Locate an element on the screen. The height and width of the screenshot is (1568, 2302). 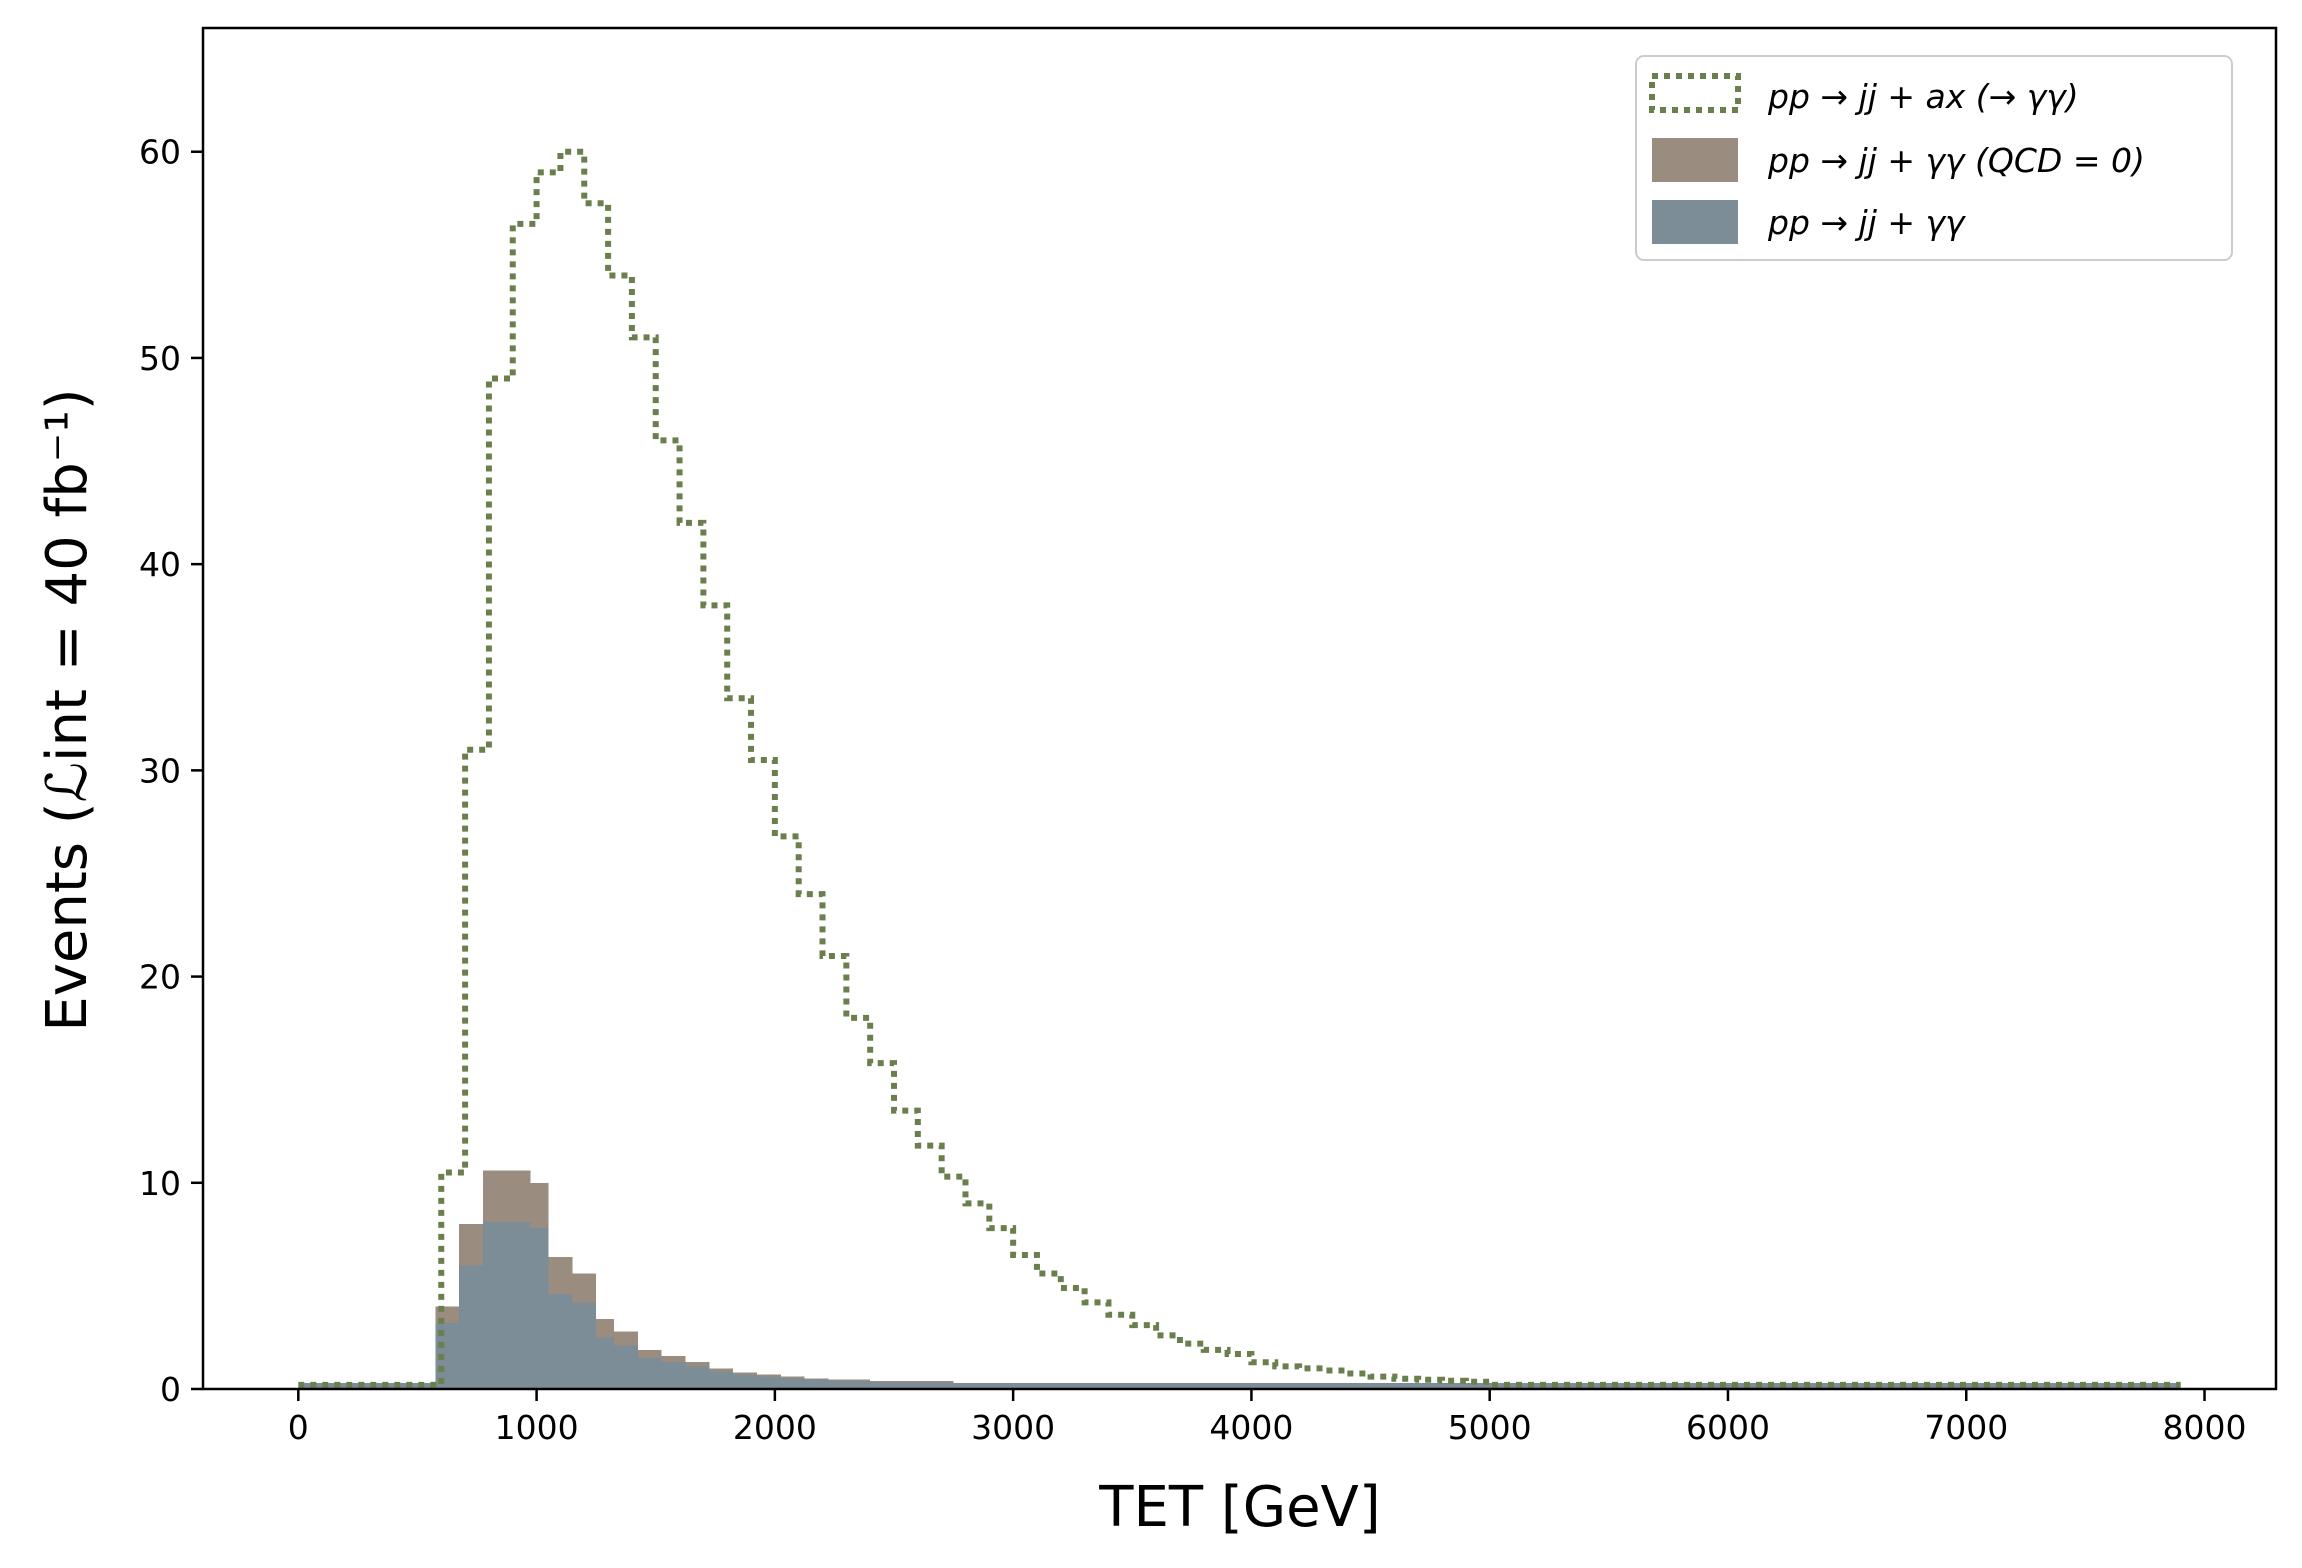
y-tick-label: 30 is located at coordinates (160, 770).